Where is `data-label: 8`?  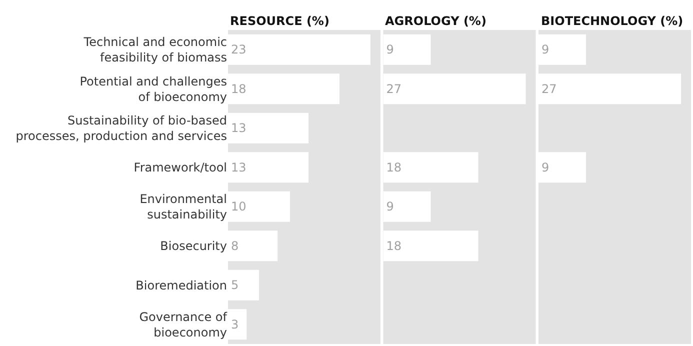
data-label: 8 is located at coordinates (235, 245).